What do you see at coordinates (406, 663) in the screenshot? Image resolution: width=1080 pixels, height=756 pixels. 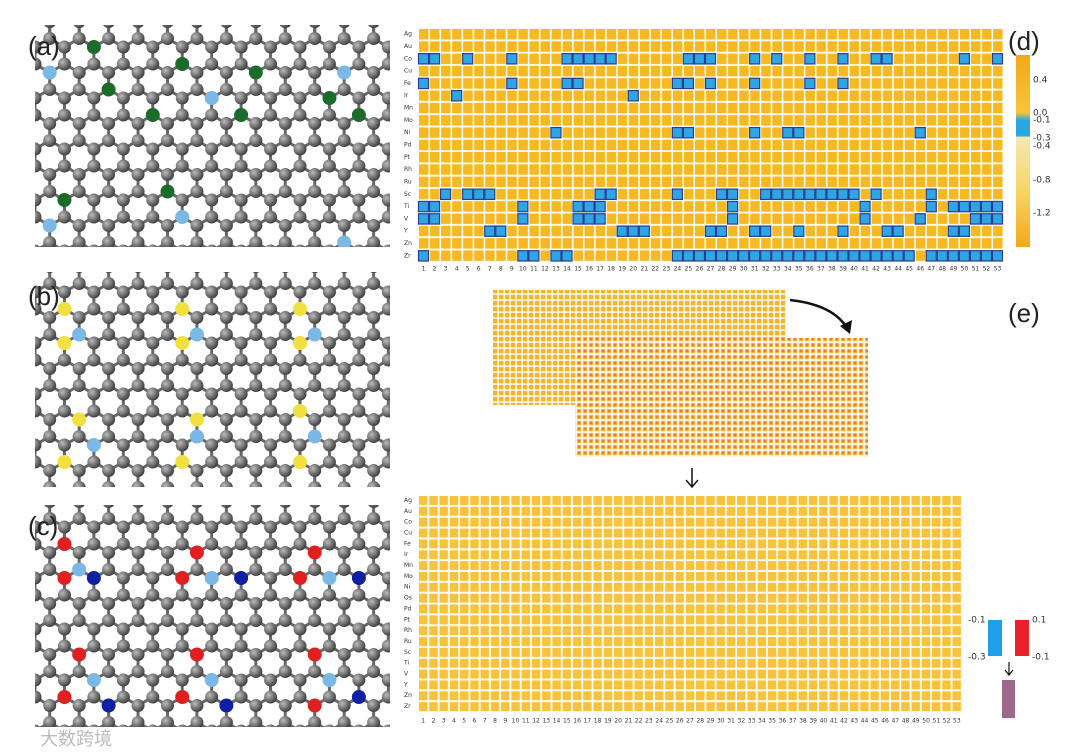 I see `row-label: Ti` at bounding box center [406, 663].